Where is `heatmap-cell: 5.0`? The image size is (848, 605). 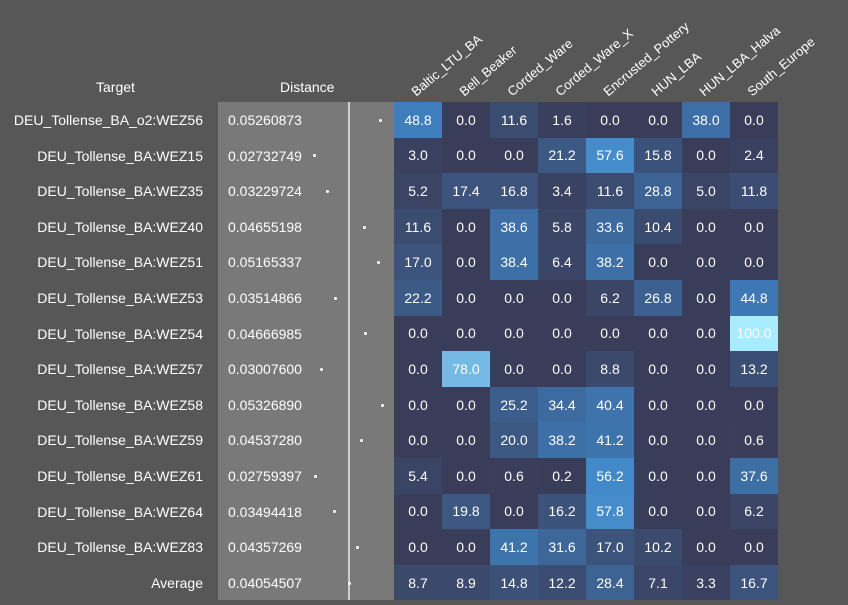 heatmap-cell: 5.0 is located at coordinates (706, 191).